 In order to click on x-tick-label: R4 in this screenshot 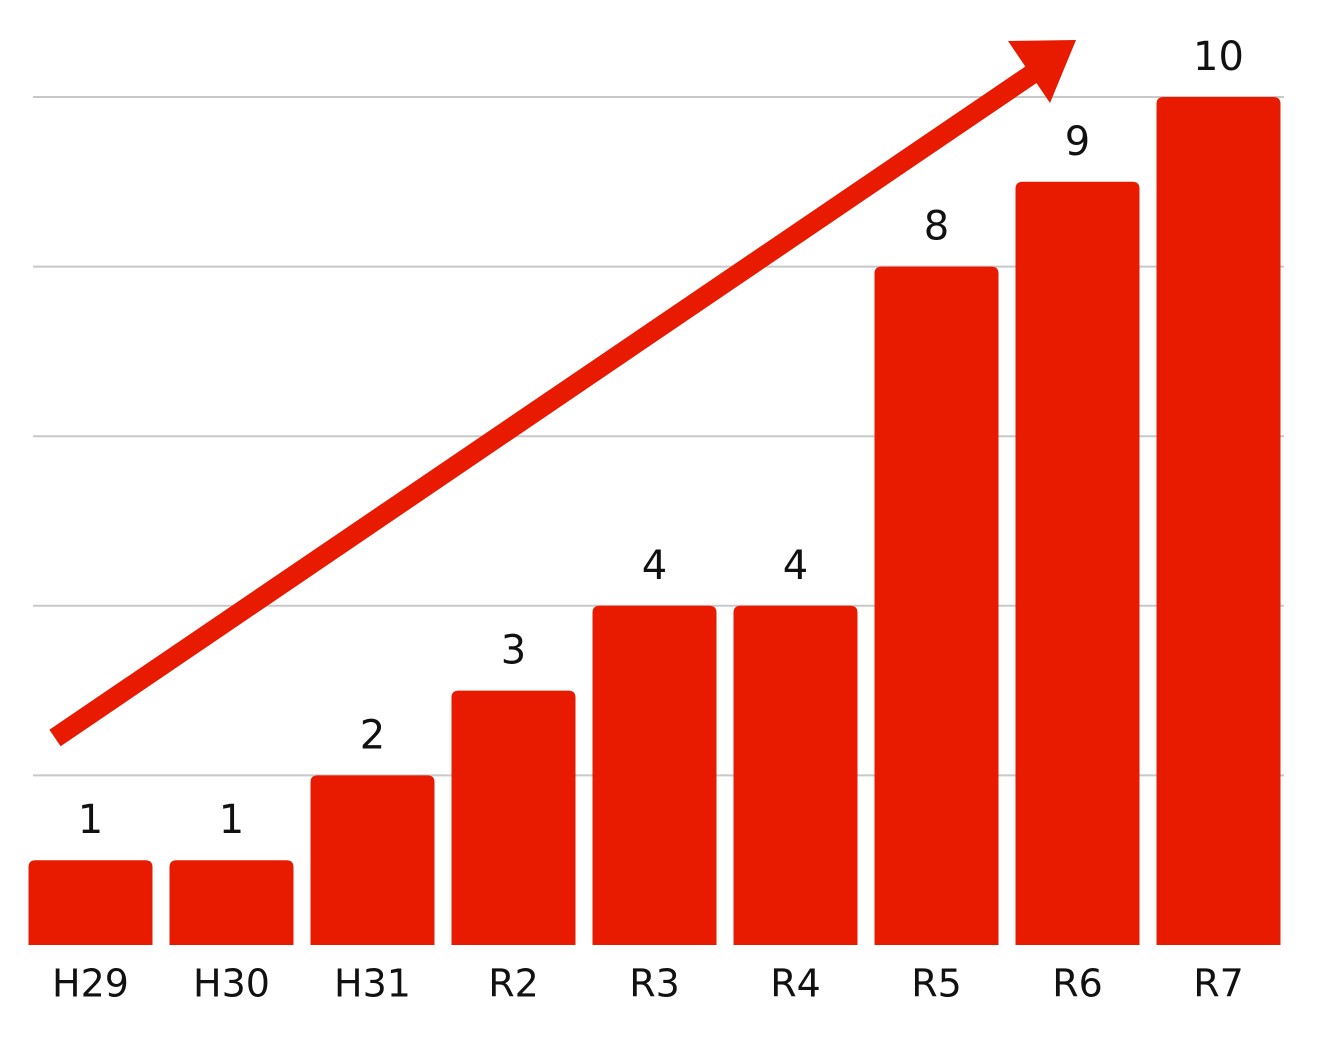, I will do `click(795, 984)`.